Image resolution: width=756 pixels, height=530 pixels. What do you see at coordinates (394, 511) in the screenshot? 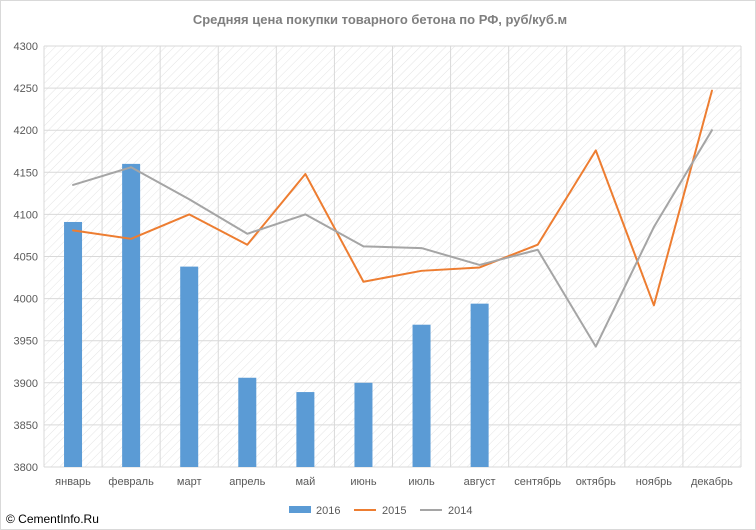
I see `legend-label-2015: 2015` at bounding box center [394, 511].